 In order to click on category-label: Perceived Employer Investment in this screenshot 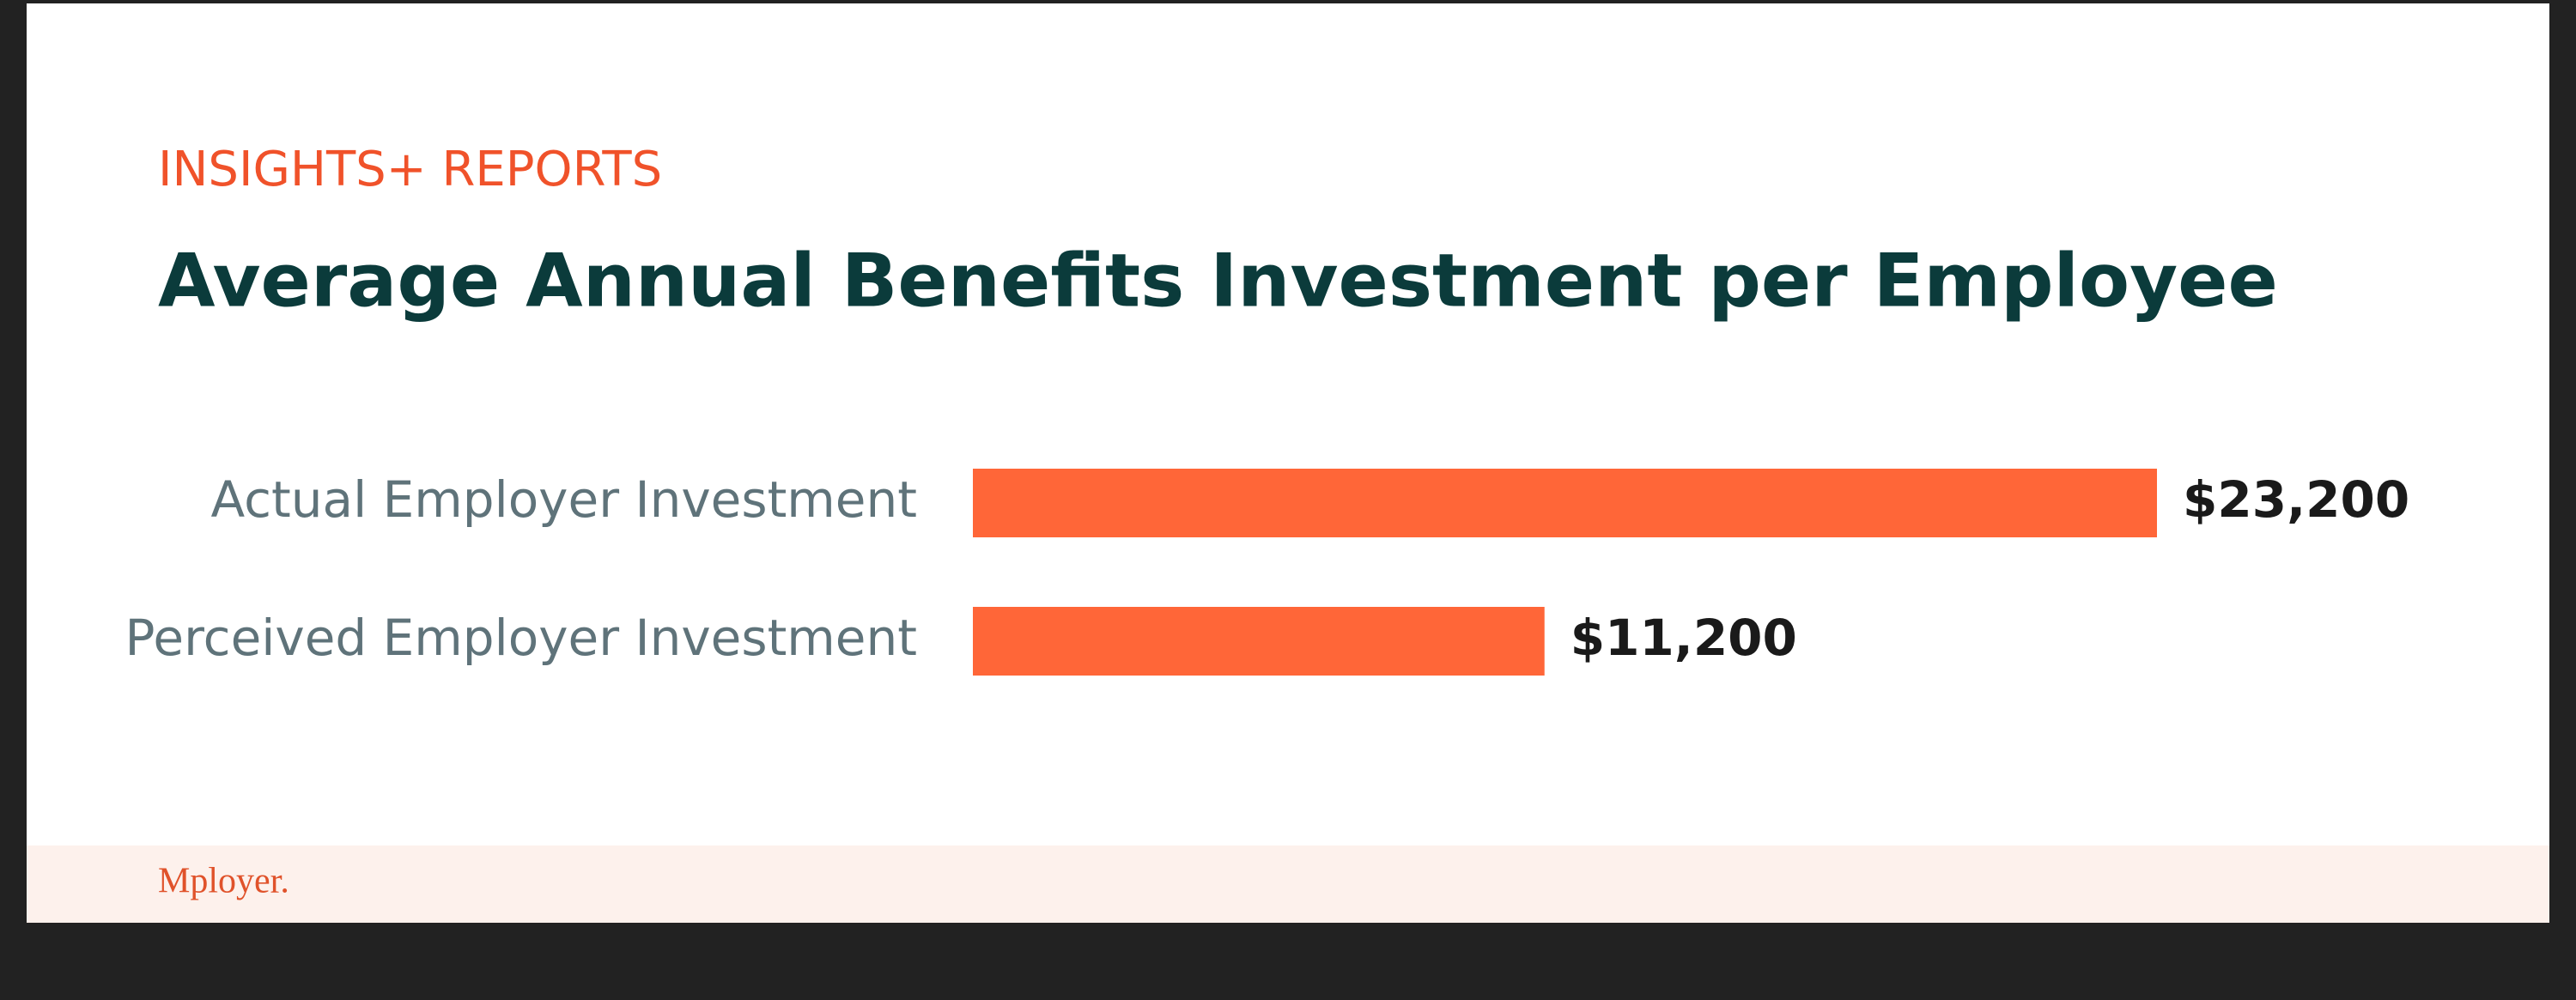, I will do `click(521, 638)`.